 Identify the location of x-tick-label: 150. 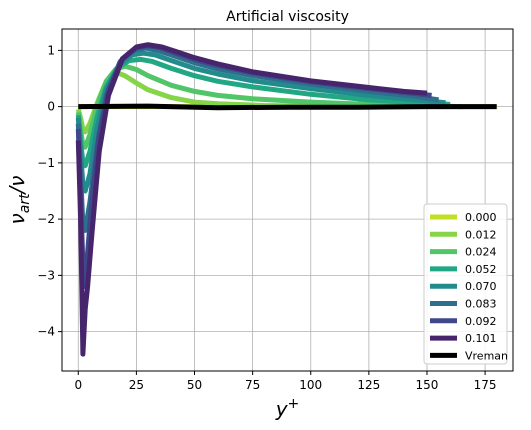
(427, 385).